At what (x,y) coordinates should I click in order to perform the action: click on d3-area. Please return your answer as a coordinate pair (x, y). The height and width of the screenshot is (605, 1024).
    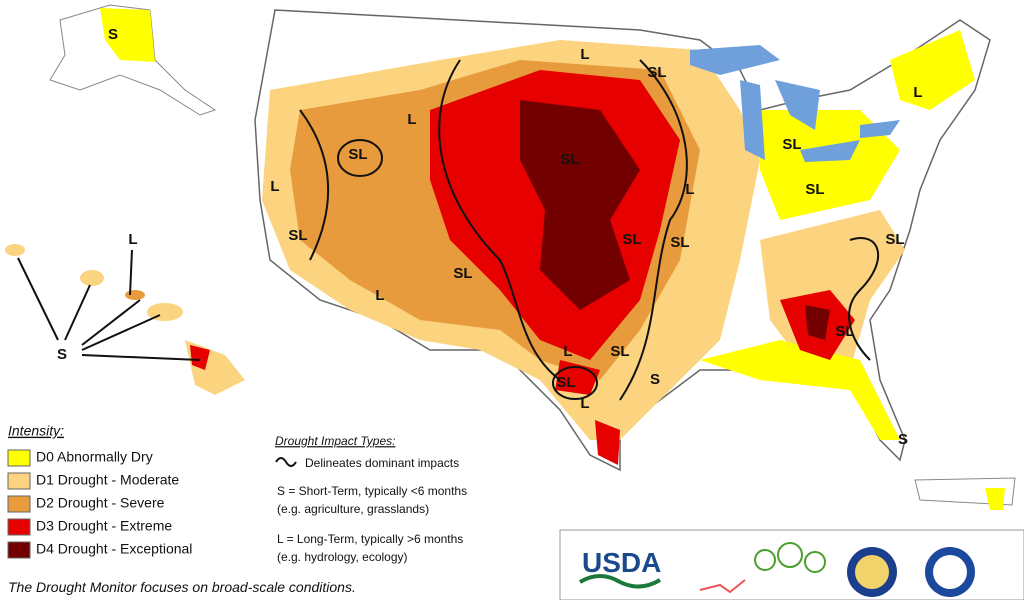
    Looking at the image, I should click on (607, 442).